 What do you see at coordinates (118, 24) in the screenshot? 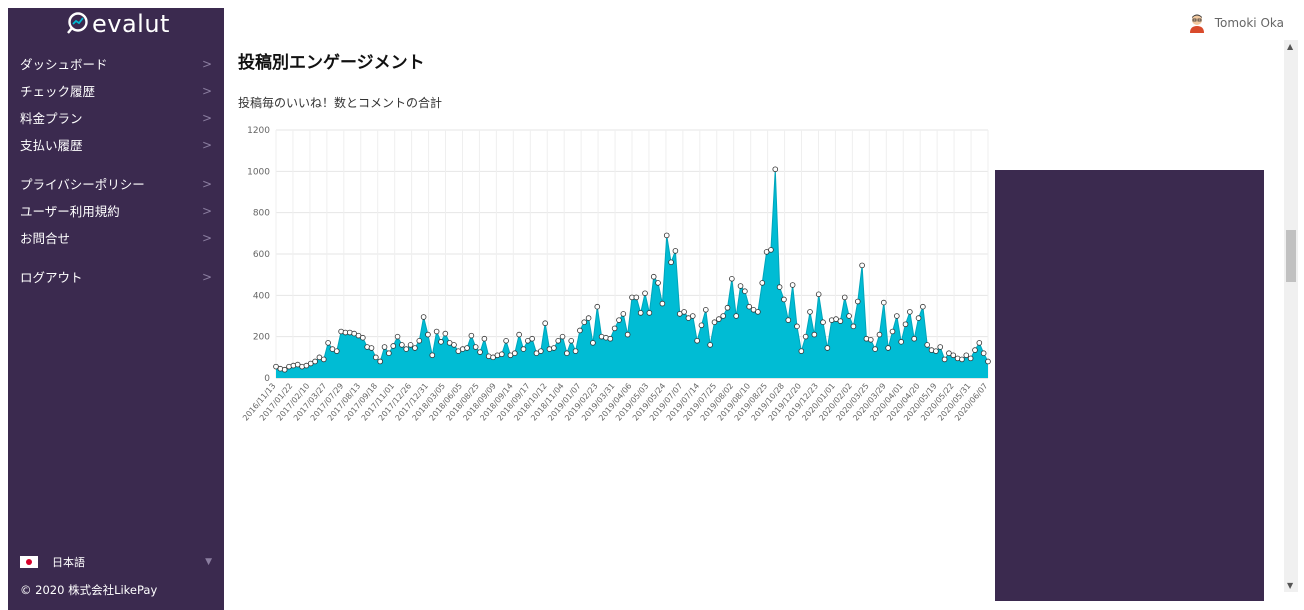
I see `logo: evalut` at bounding box center [118, 24].